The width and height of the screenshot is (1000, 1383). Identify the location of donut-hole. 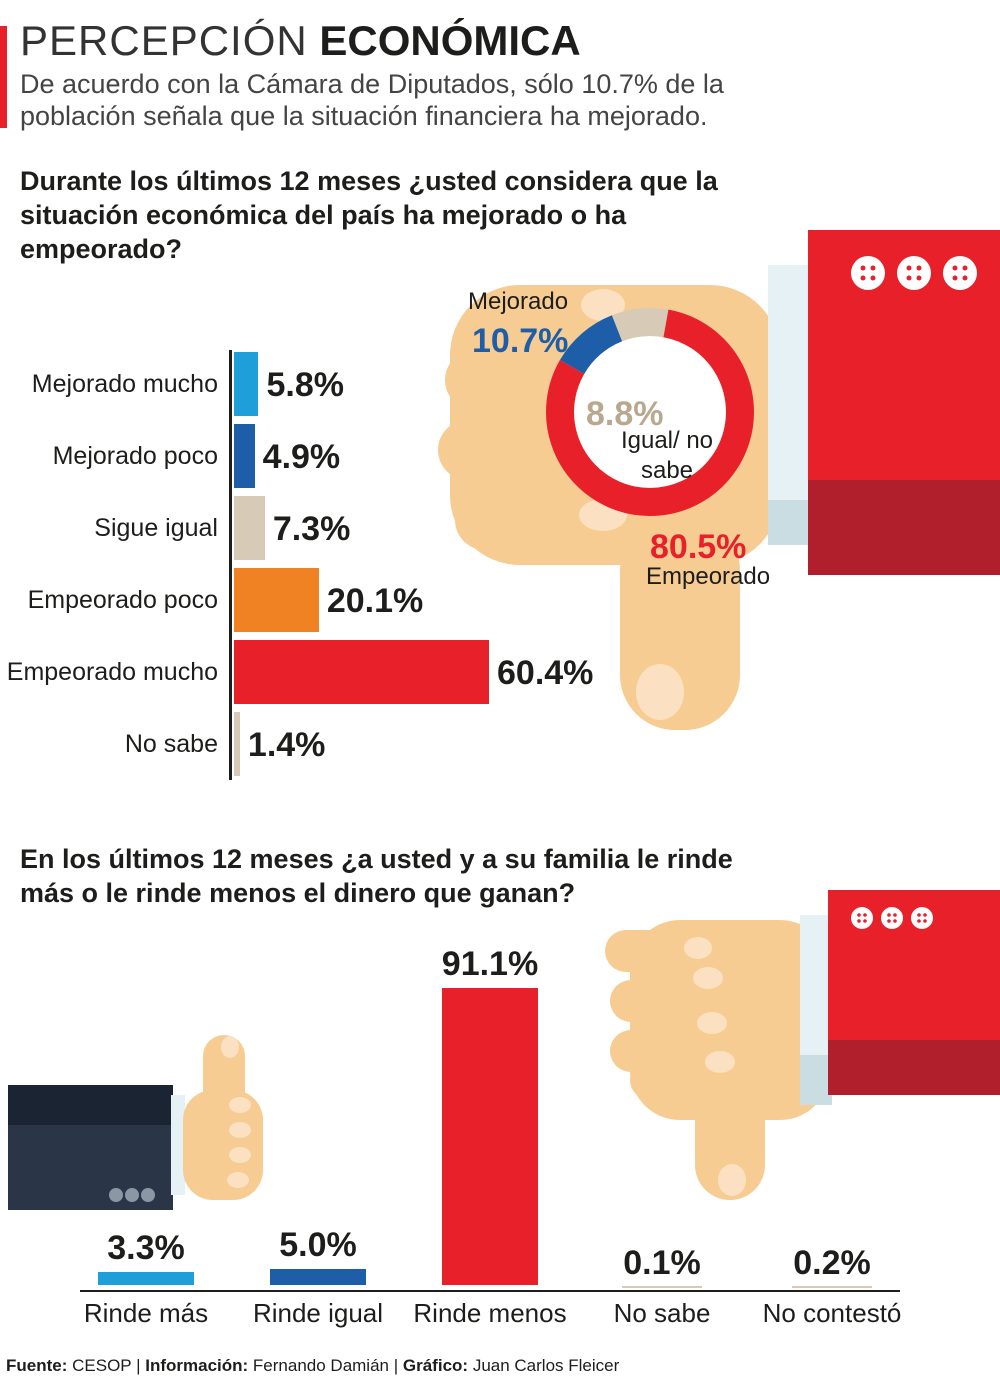
(650, 412).